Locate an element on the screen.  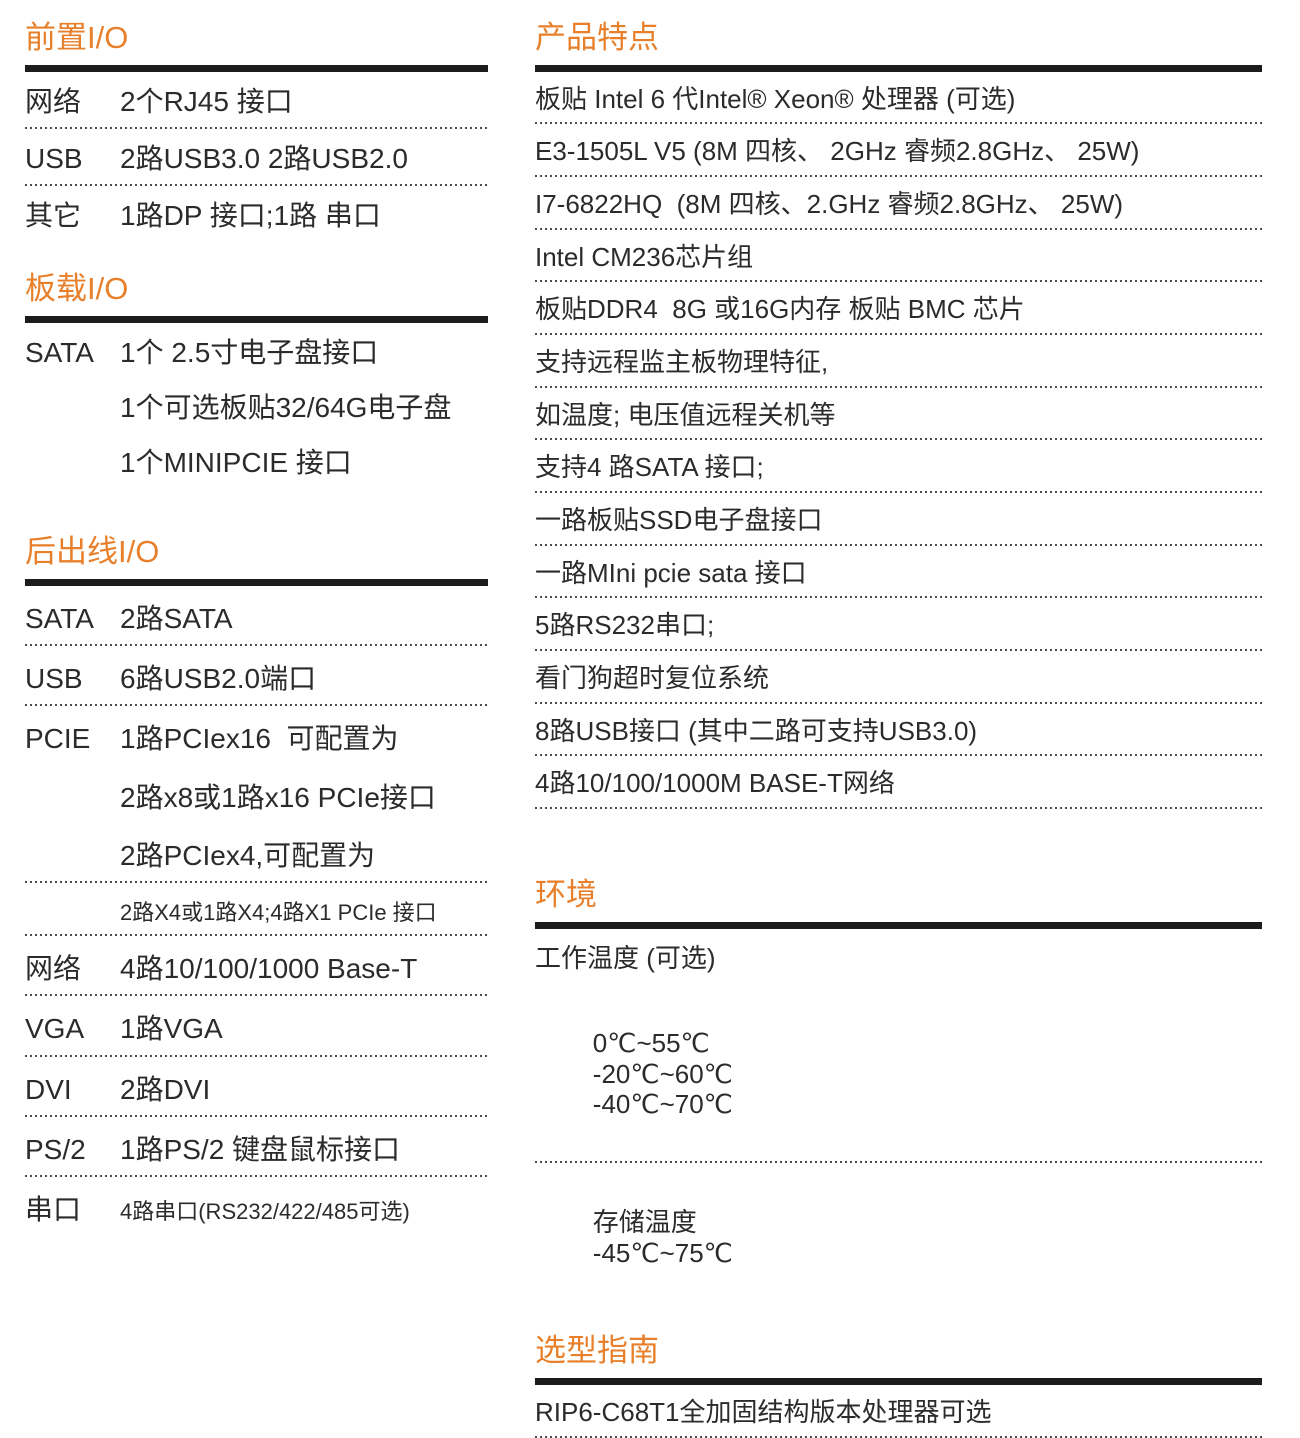
row-label: VGA is located at coordinates (55, 1029).